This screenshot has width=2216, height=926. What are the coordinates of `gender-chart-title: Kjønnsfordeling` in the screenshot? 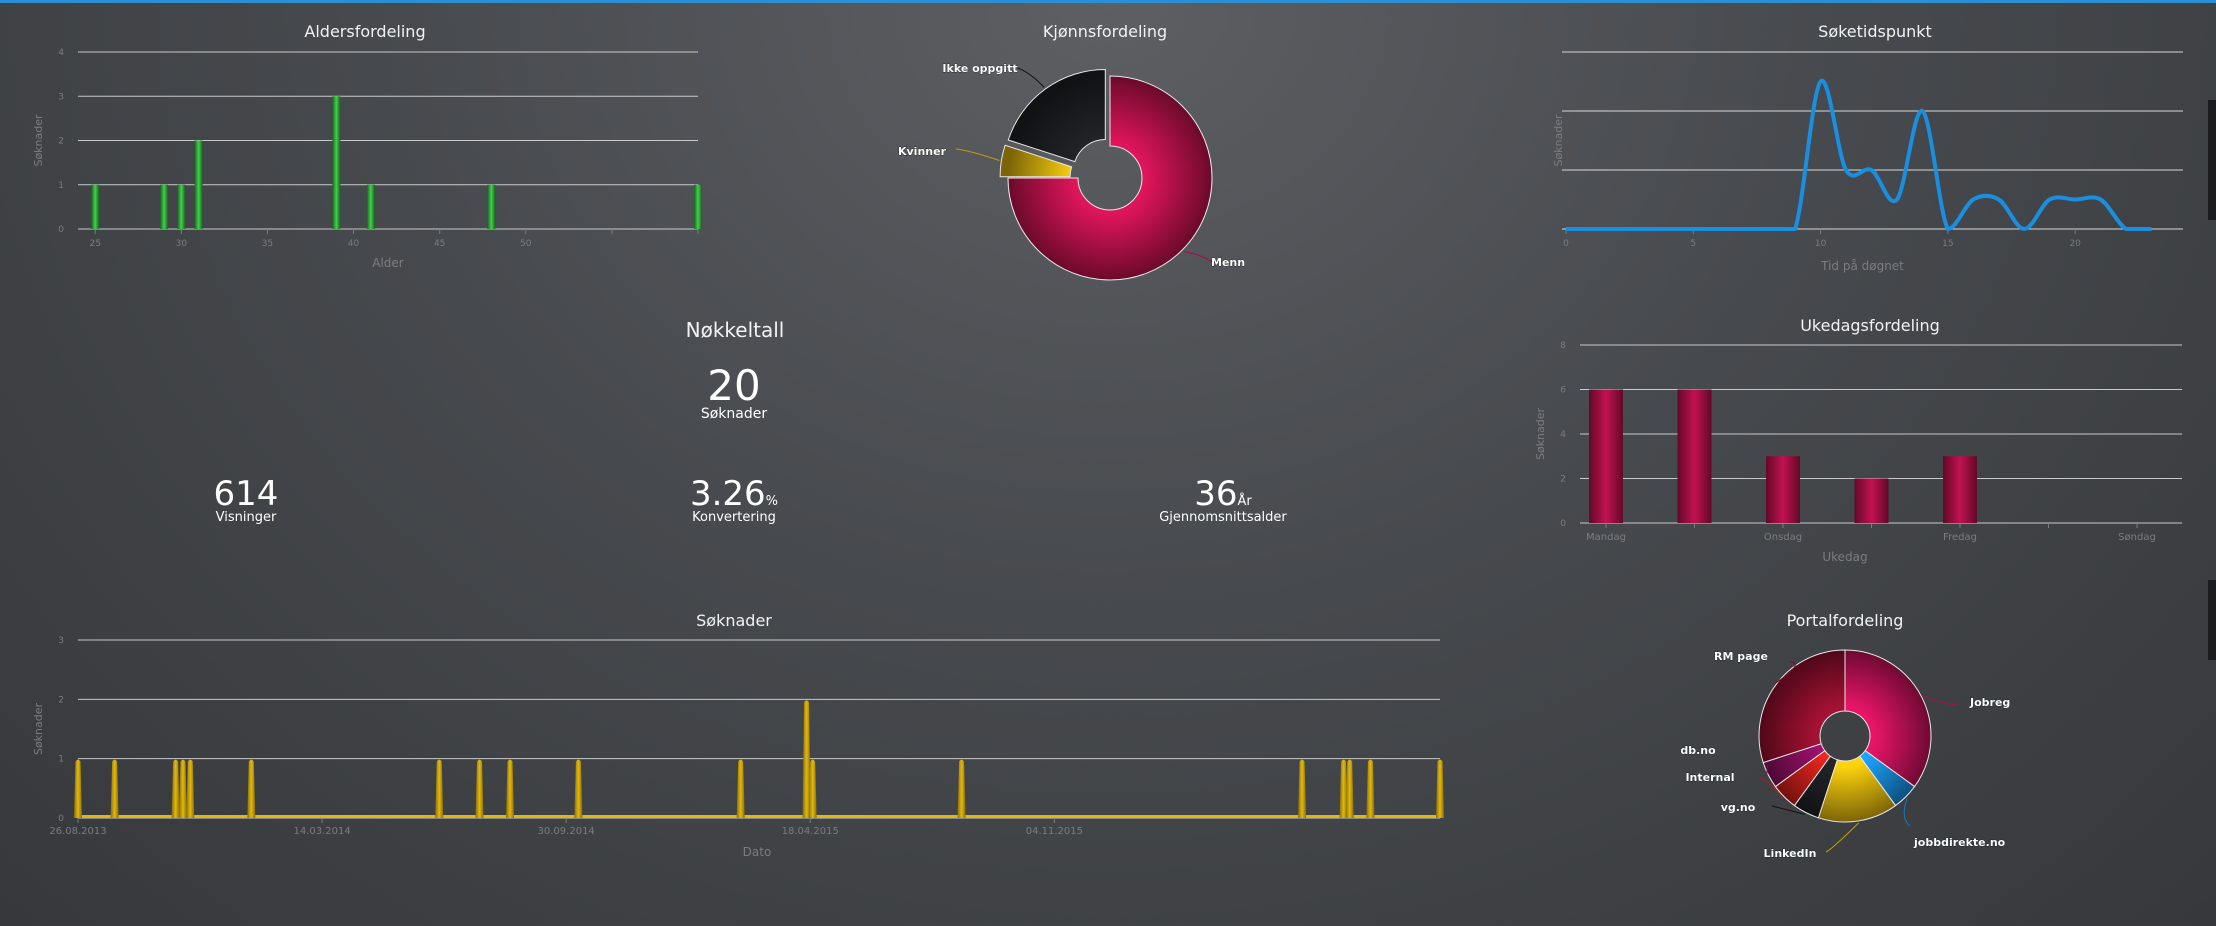 It's located at (1105, 31).